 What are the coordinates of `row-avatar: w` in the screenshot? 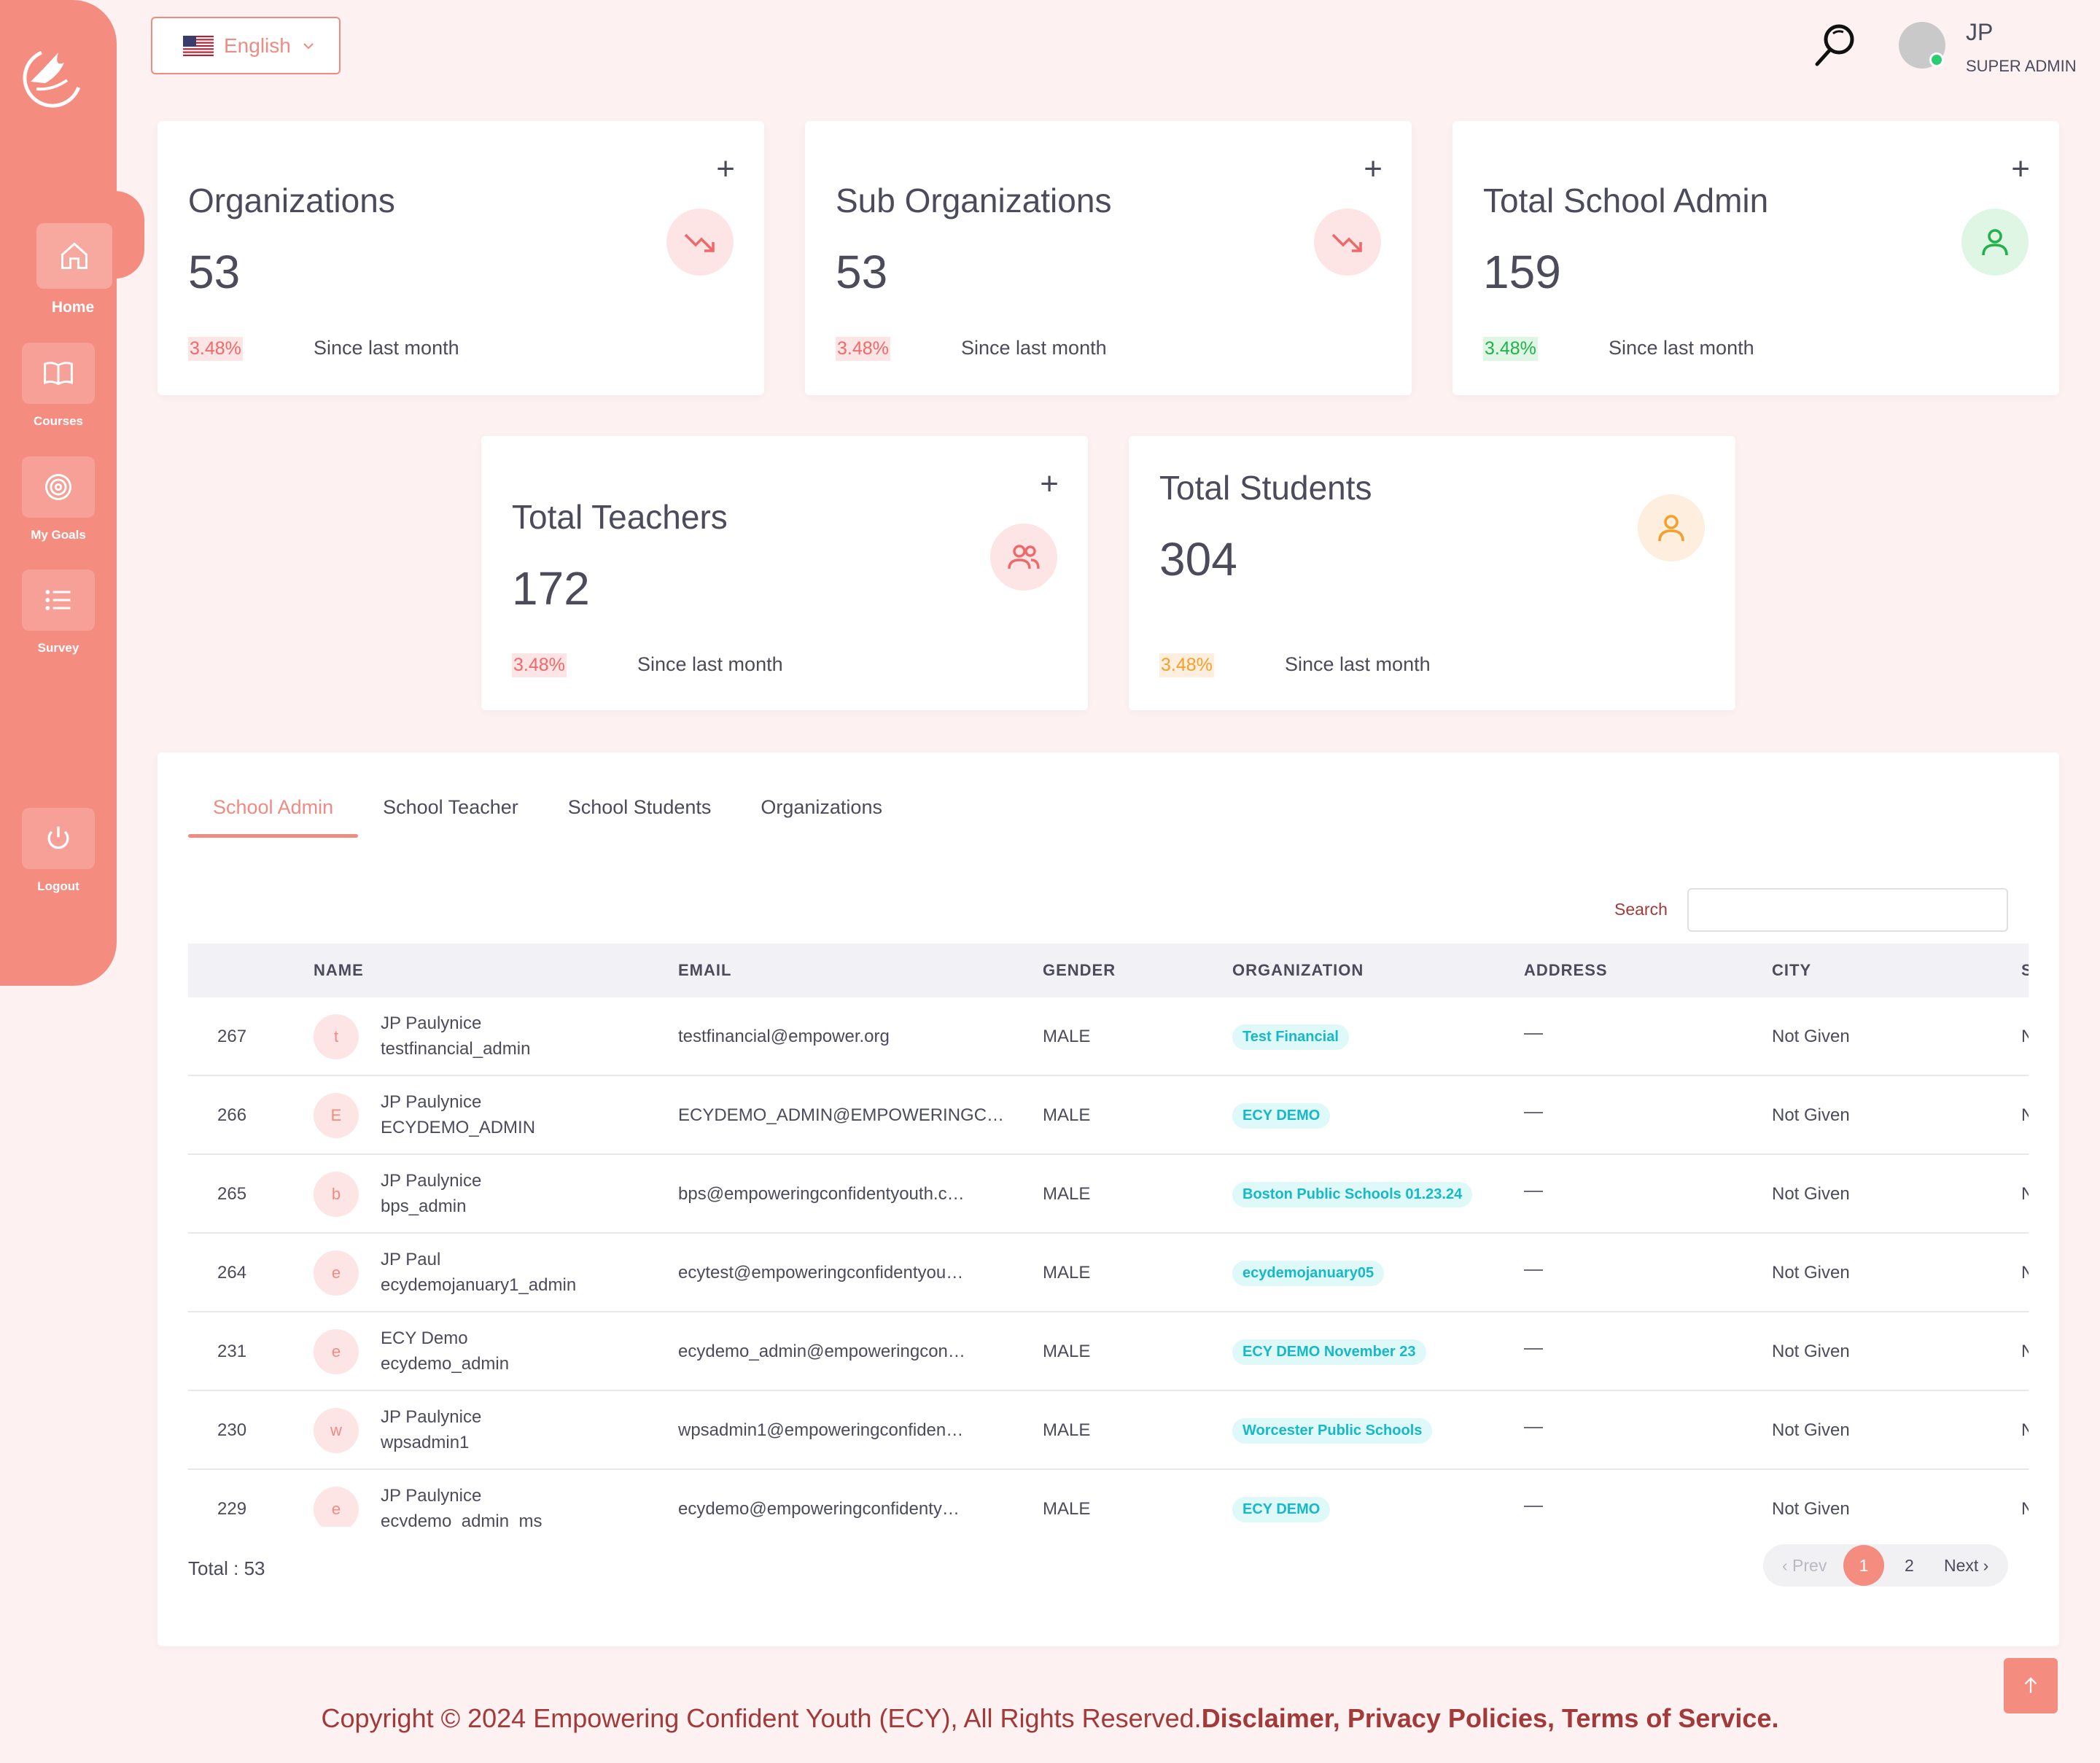 It's located at (336, 1430).